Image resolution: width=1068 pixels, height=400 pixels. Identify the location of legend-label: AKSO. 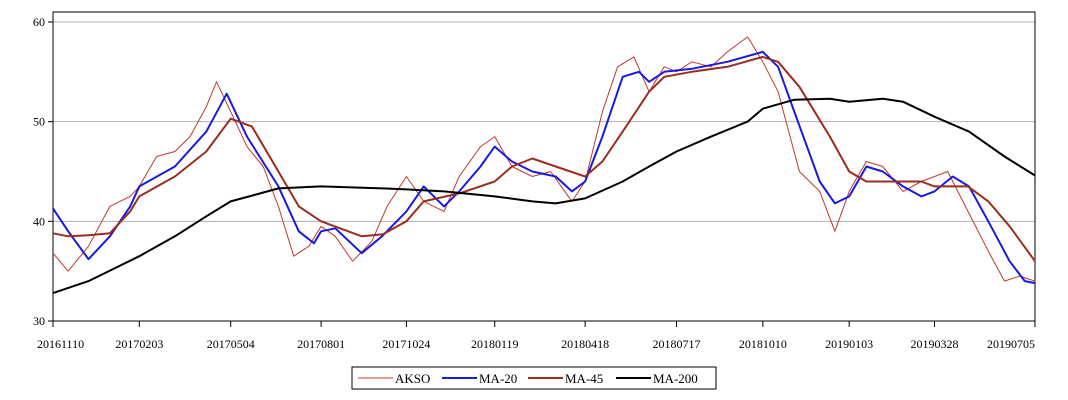
(412, 378).